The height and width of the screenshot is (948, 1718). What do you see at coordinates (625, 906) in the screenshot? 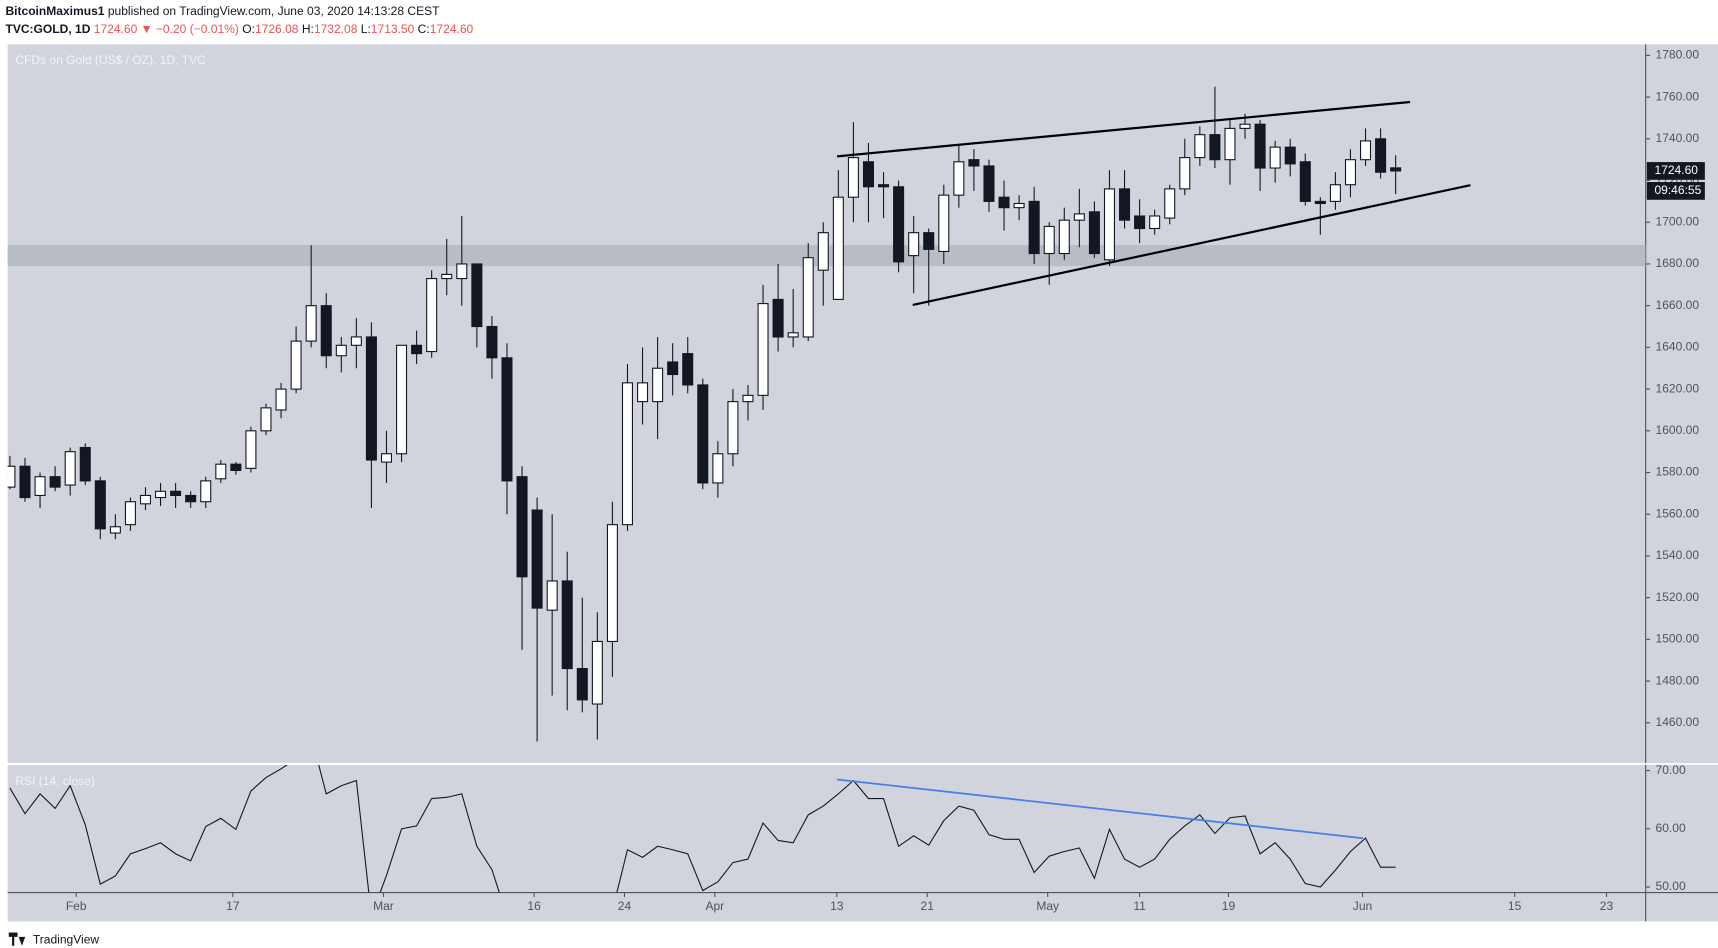
I see `x-tick-label: 24` at bounding box center [625, 906].